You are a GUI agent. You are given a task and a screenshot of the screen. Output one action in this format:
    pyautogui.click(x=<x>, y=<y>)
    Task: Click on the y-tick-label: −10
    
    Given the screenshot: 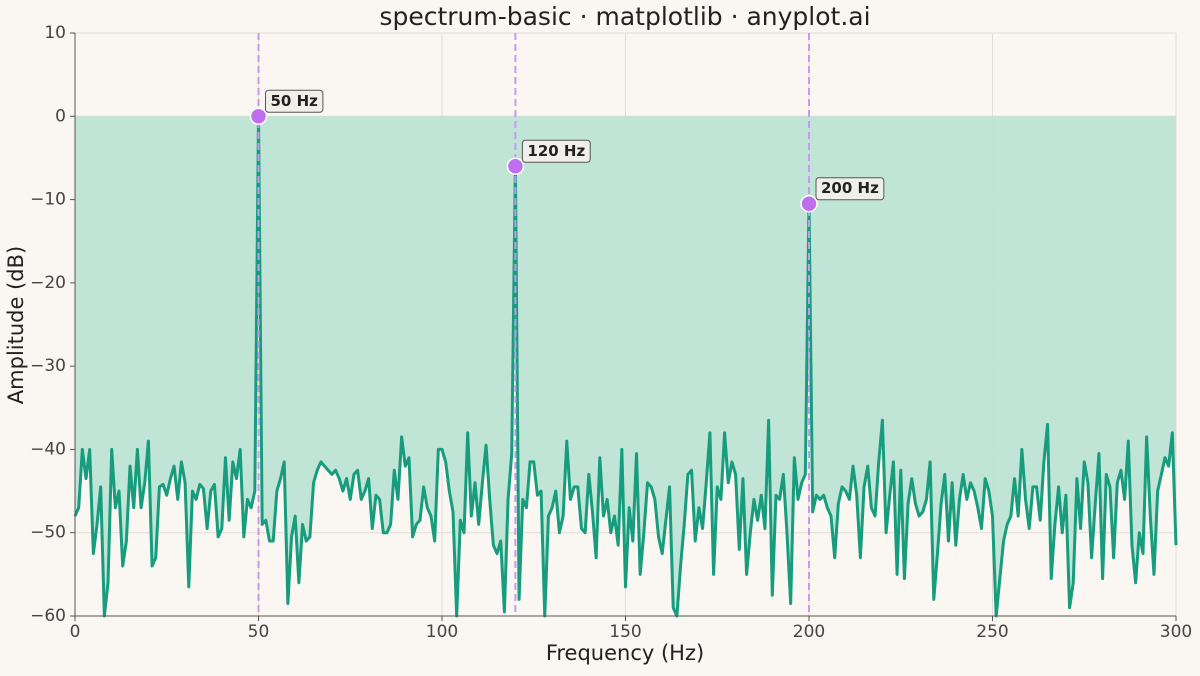 What is the action you would take?
    pyautogui.click(x=48, y=200)
    